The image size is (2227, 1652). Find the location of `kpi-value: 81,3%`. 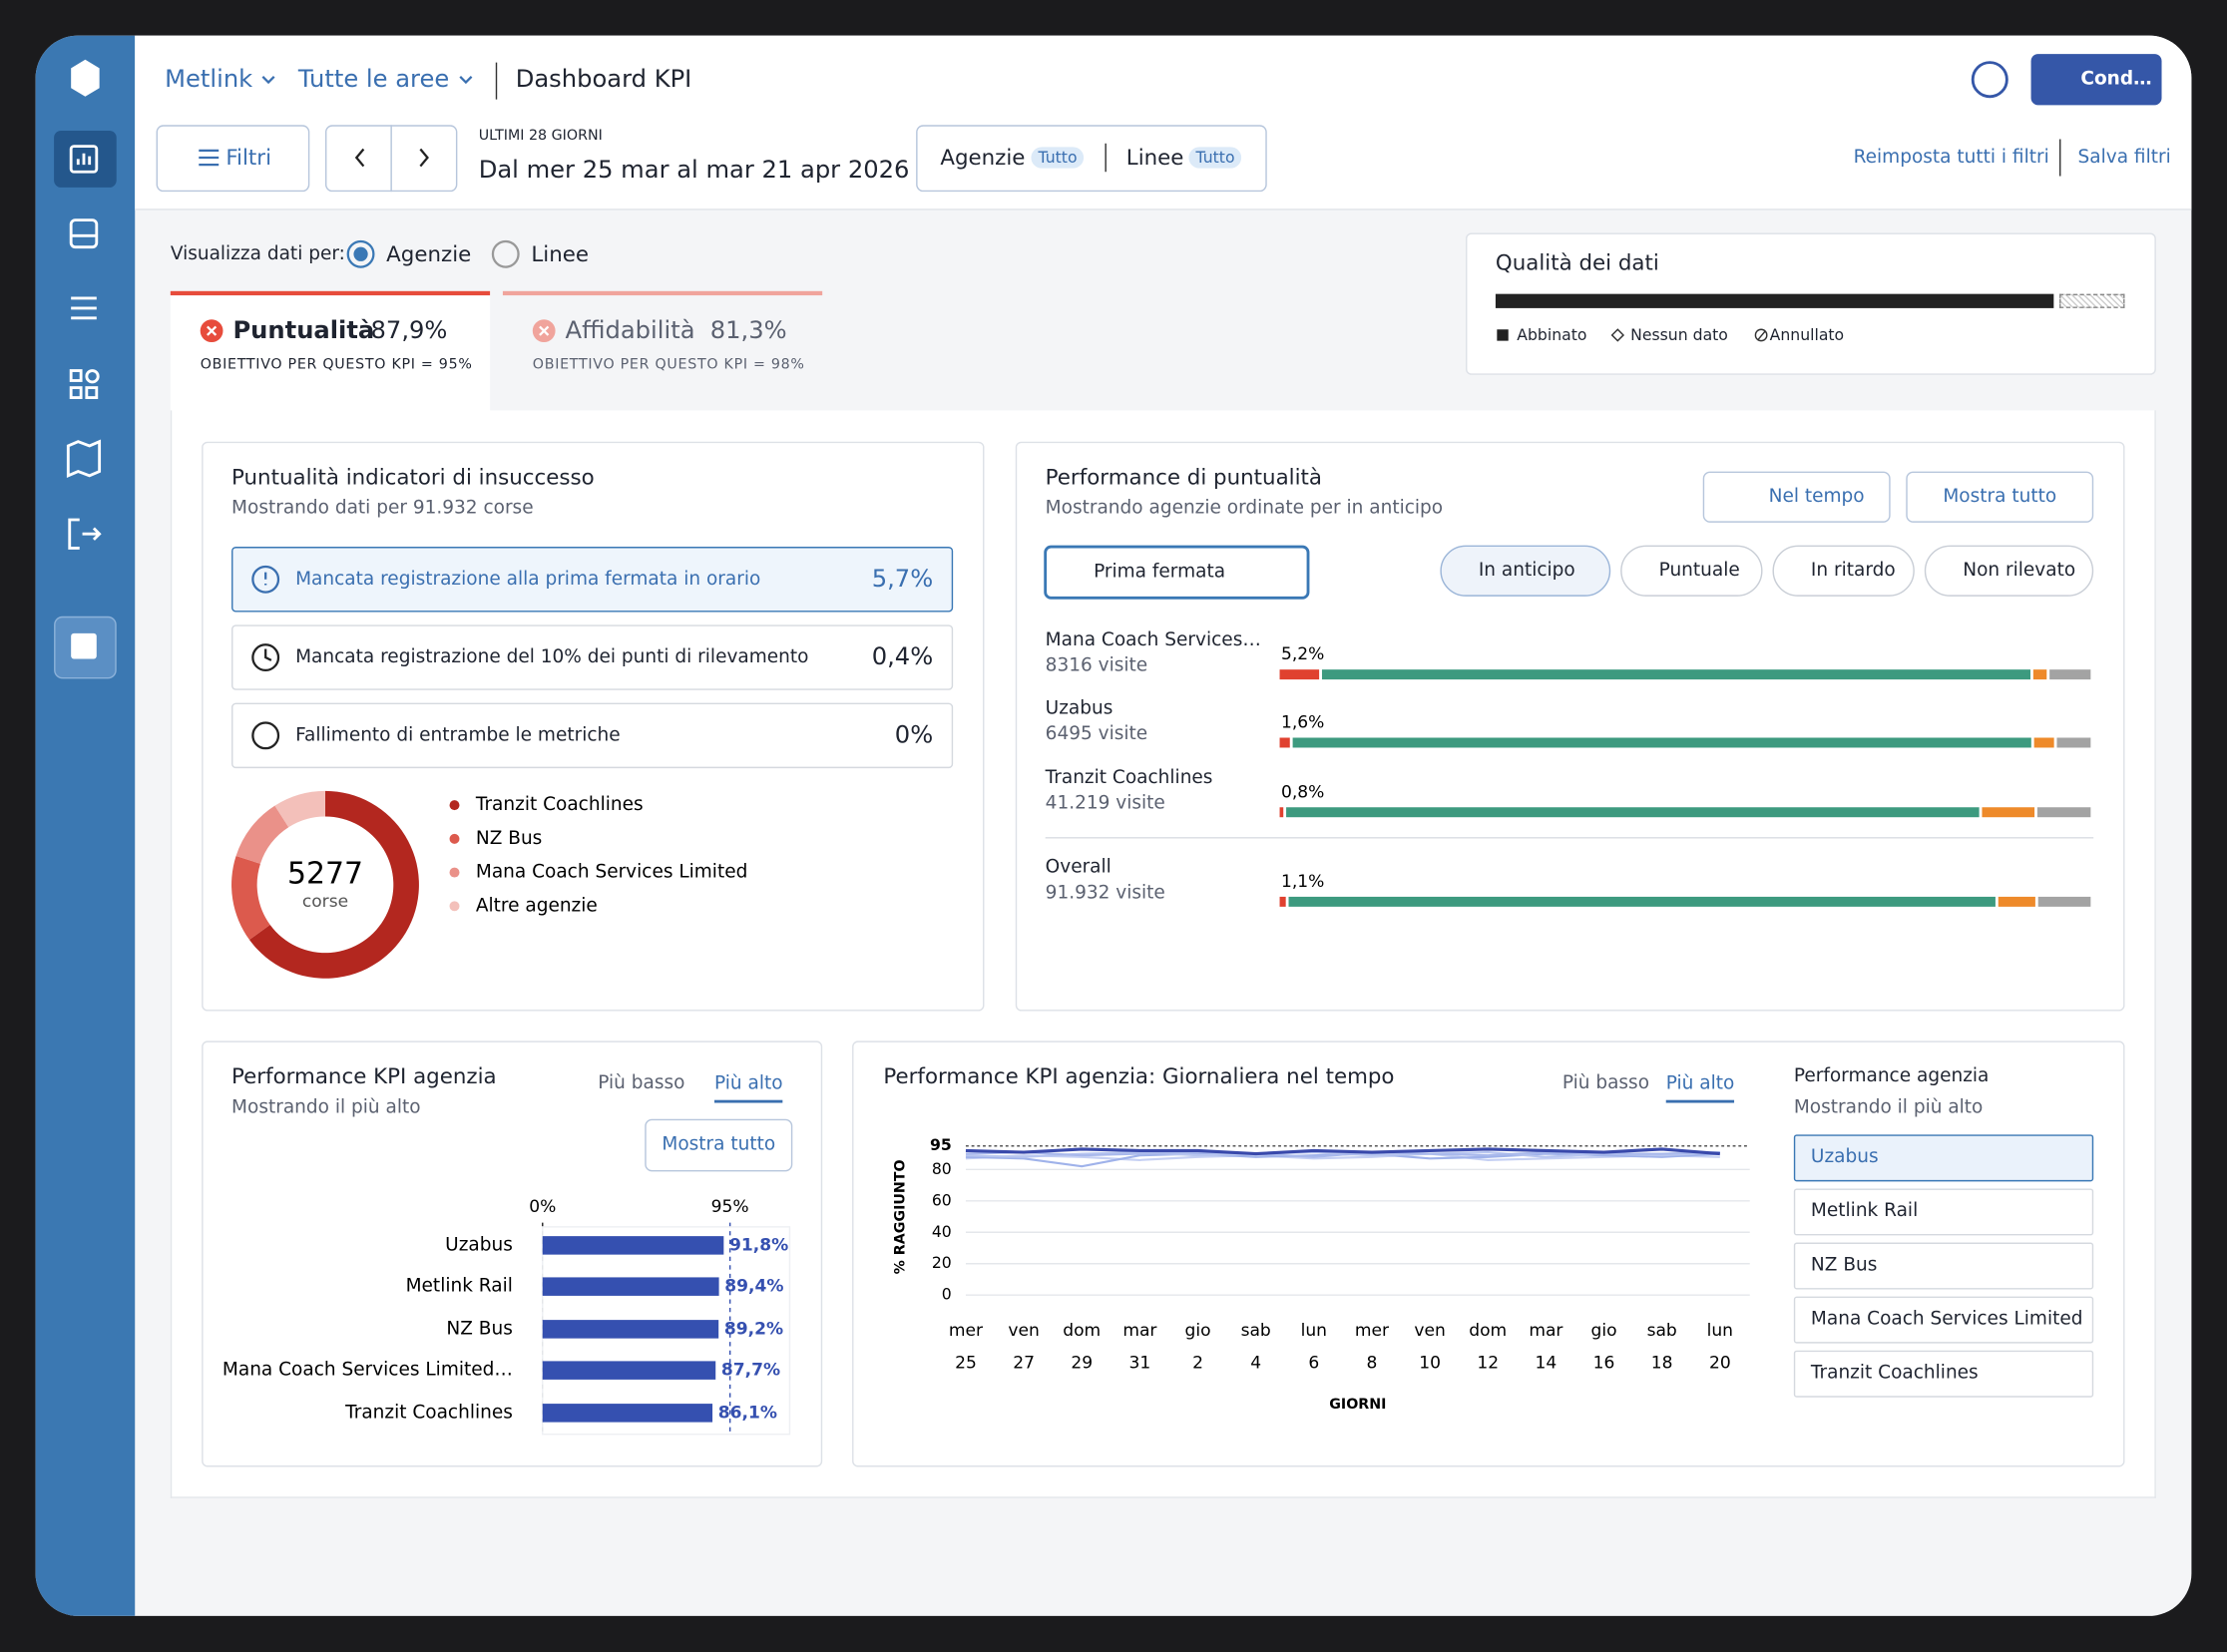

kpi-value: 81,3% is located at coordinates (748, 330).